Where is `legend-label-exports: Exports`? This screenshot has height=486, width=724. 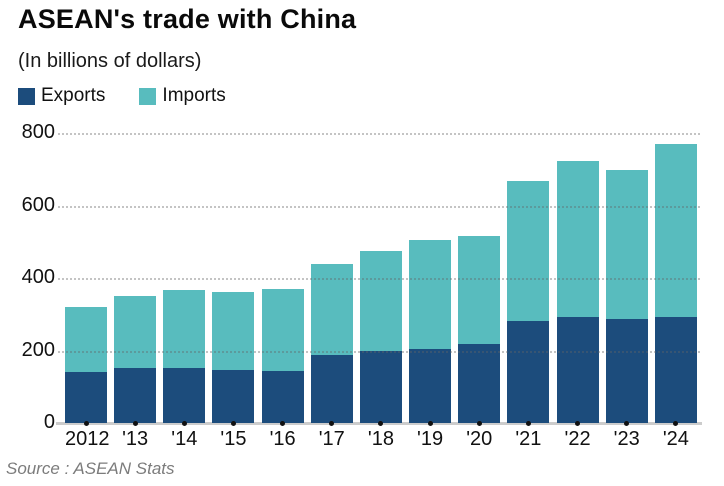
legend-label-exports: Exports is located at coordinates (73, 95).